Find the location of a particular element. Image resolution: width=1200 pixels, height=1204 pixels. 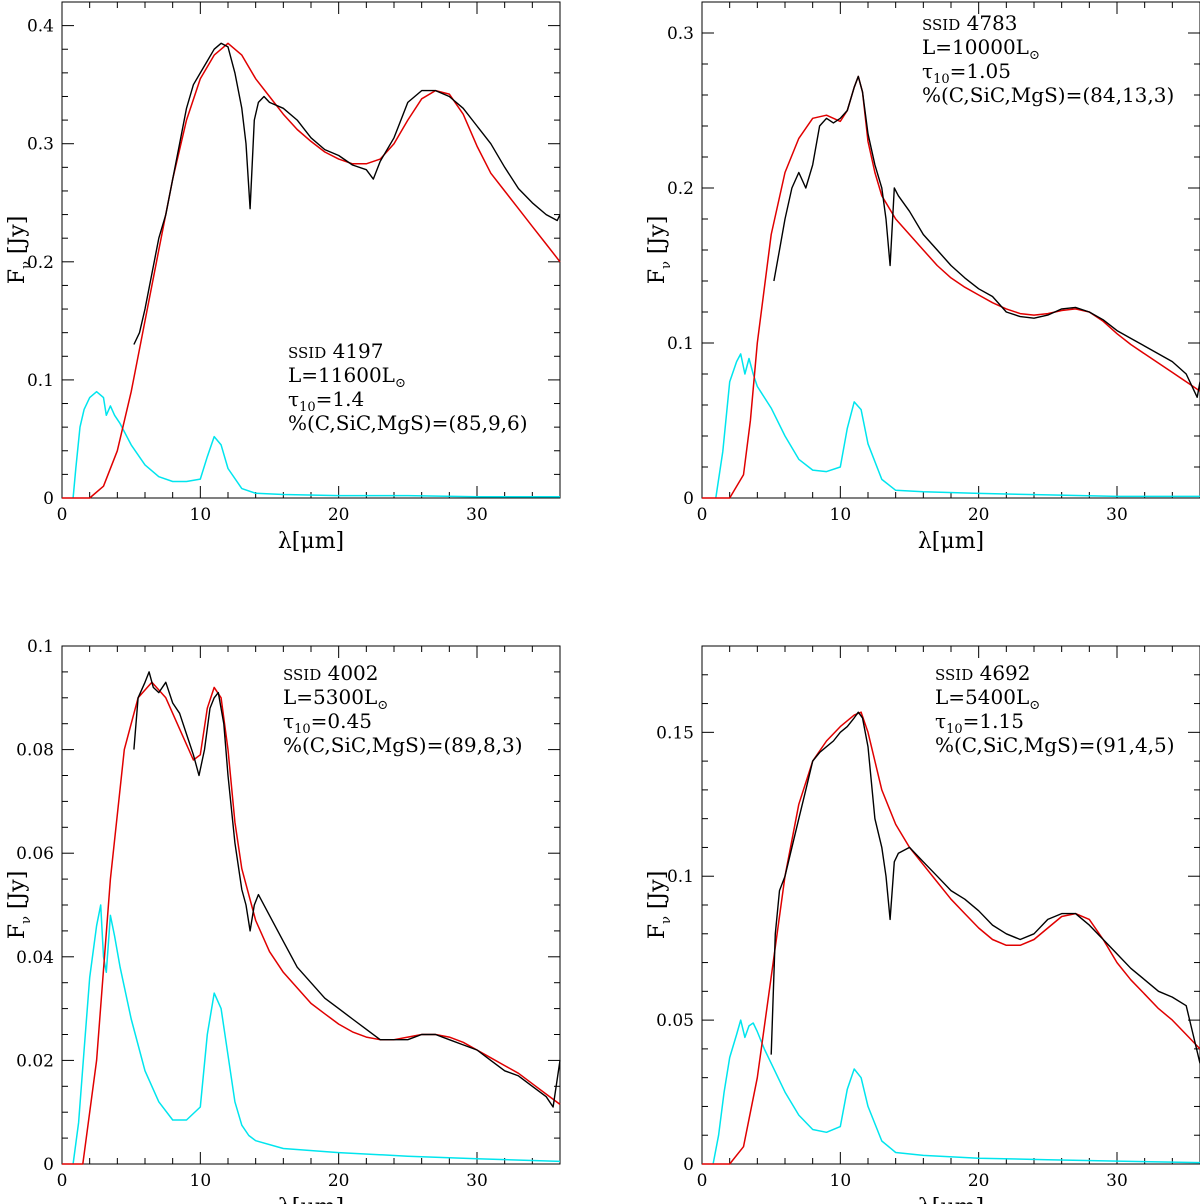

luminosity-annotation: L=5300L⊙ is located at coordinates (335, 699).